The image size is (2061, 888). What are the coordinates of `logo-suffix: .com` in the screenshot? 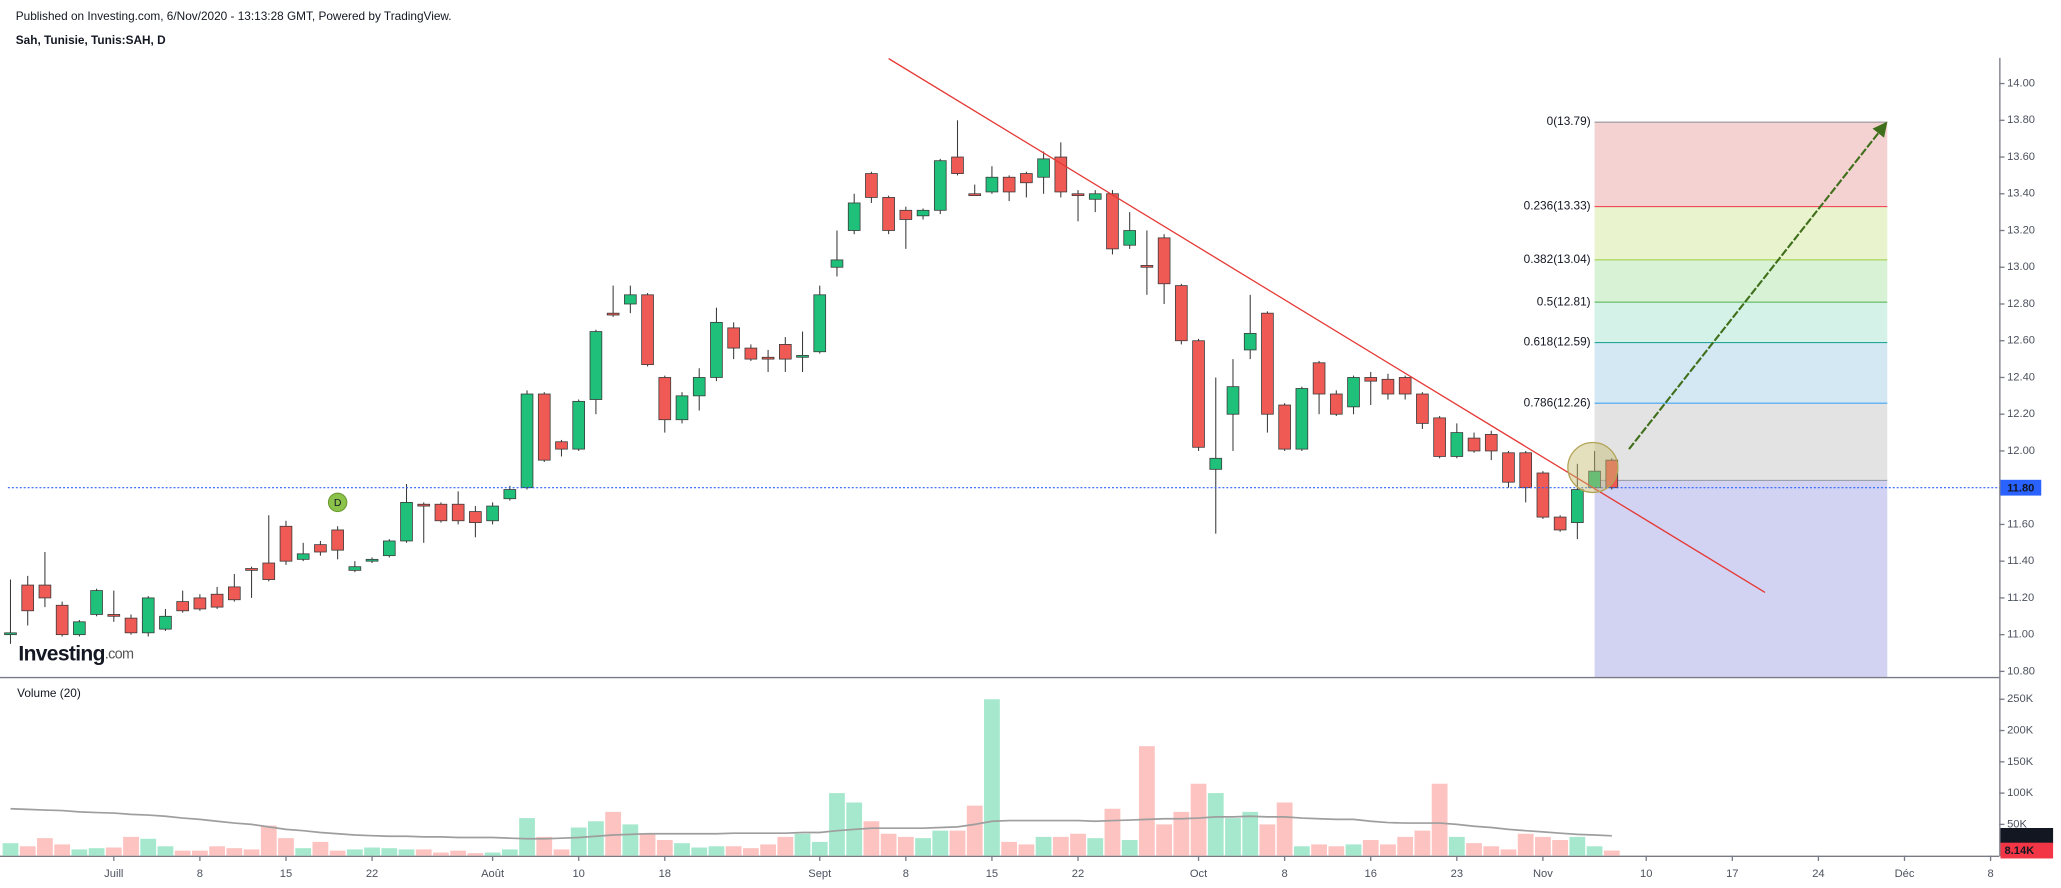 It's located at (119, 654).